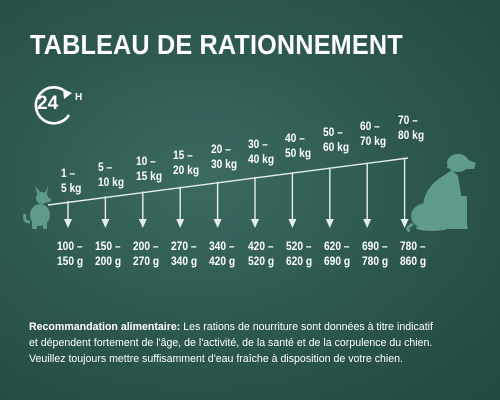  Describe the element at coordinates (70, 246) in the screenshot. I see `ration-from: 100 –` at that location.